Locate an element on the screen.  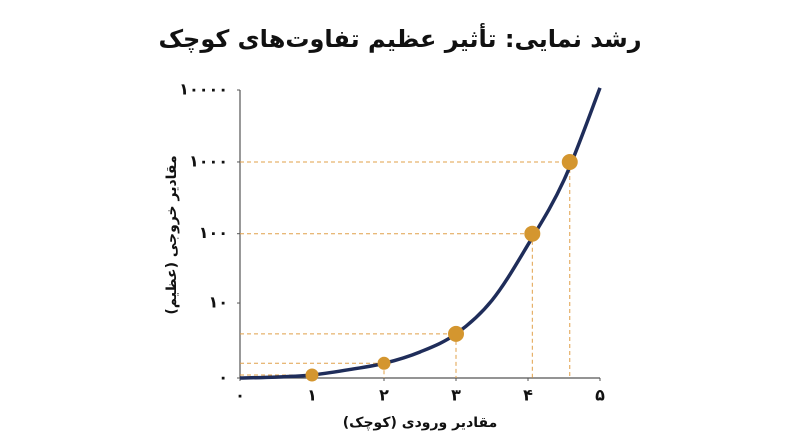
y-tick-label: ۱۰۰ is located at coordinates (213, 232).